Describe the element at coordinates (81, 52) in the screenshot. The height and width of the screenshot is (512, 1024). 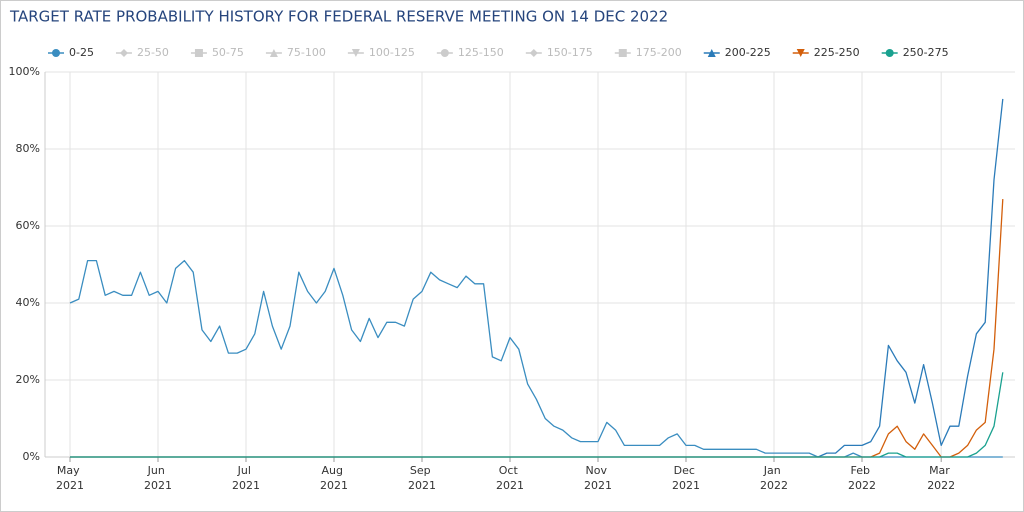
I see `legend-label: 0-25` at that location.